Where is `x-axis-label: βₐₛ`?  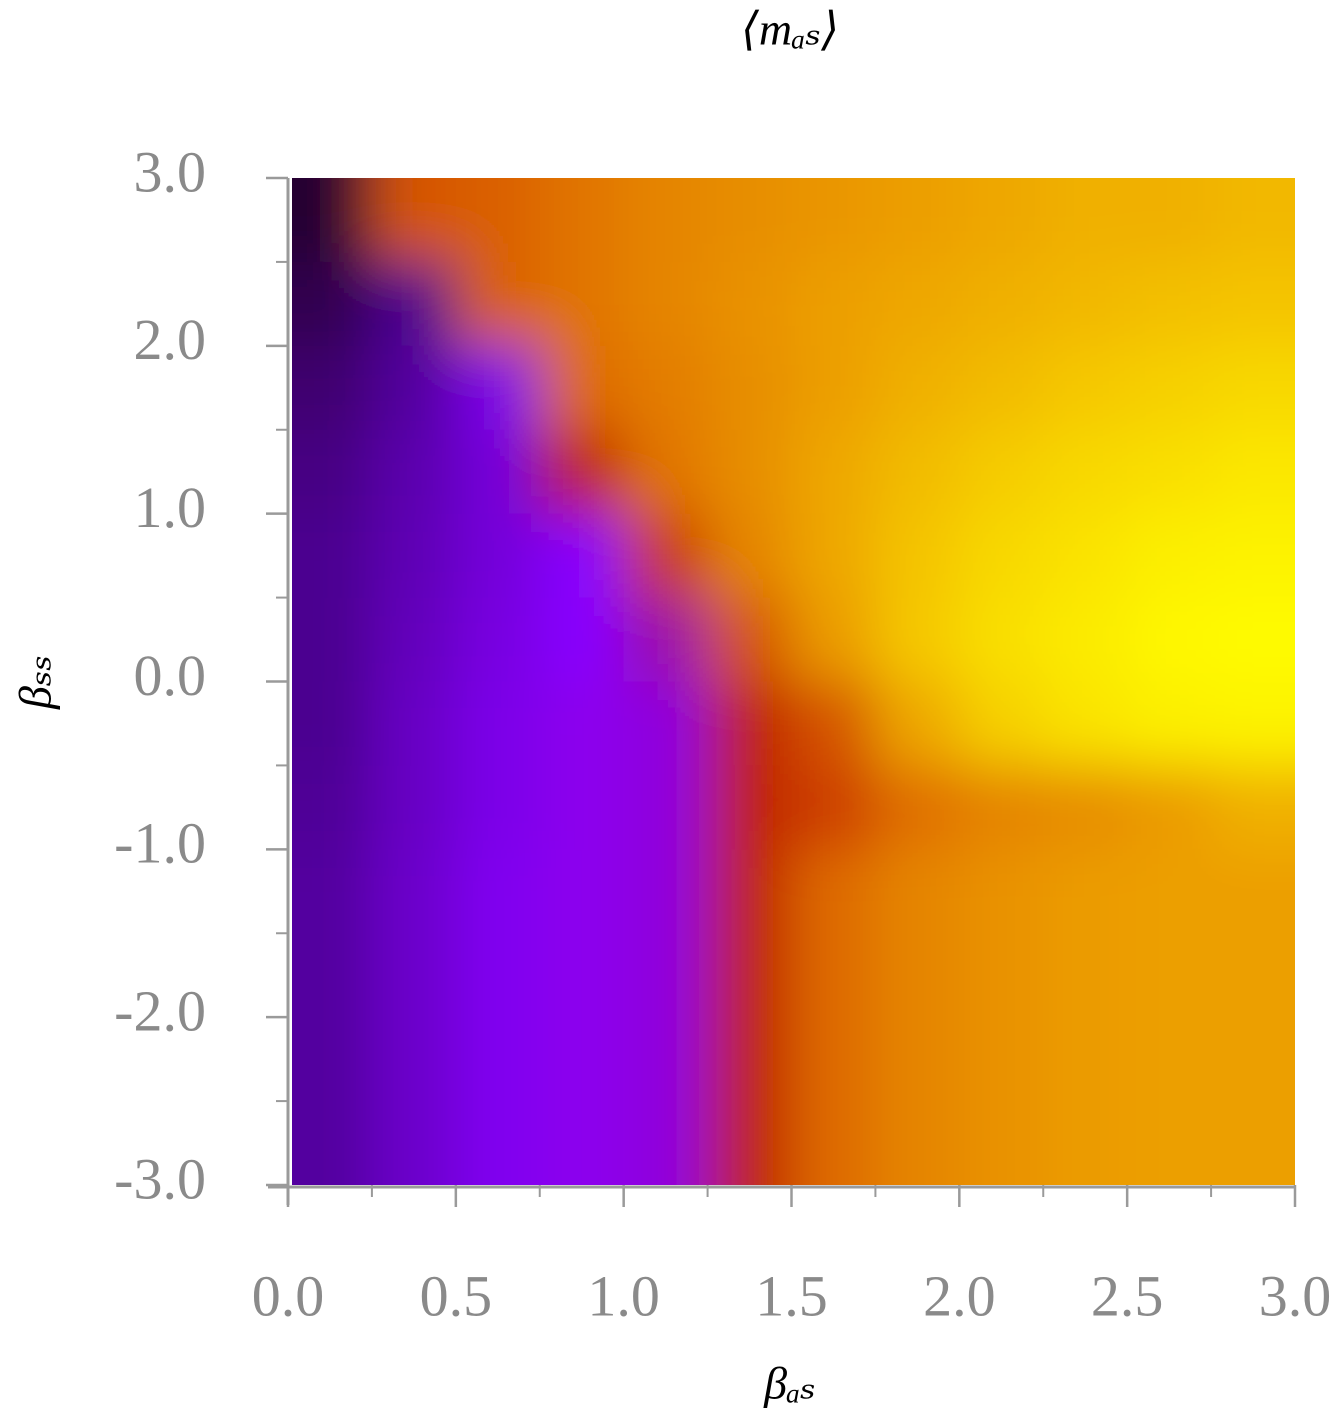
x-axis-label: βₐₛ is located at coordinates (789, 1383).